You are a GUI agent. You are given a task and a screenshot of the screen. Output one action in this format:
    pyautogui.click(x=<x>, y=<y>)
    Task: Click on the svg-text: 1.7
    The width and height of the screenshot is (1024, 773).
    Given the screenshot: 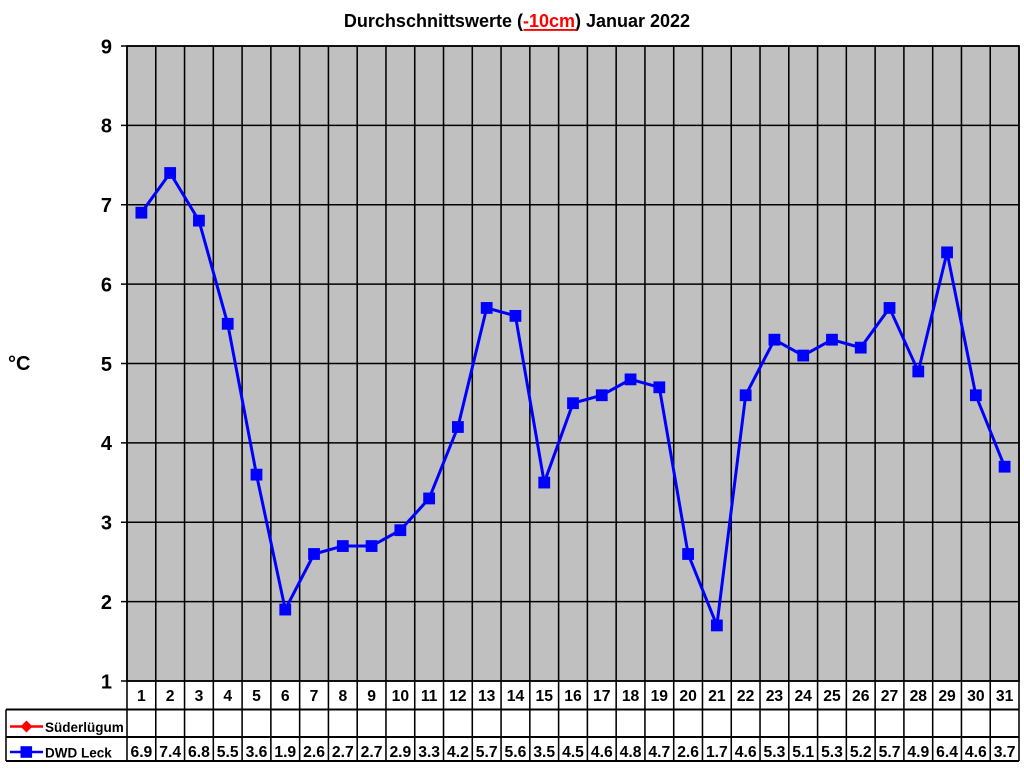 What is the action you would take?
    pyautogui.click(x=717, y=752)
    